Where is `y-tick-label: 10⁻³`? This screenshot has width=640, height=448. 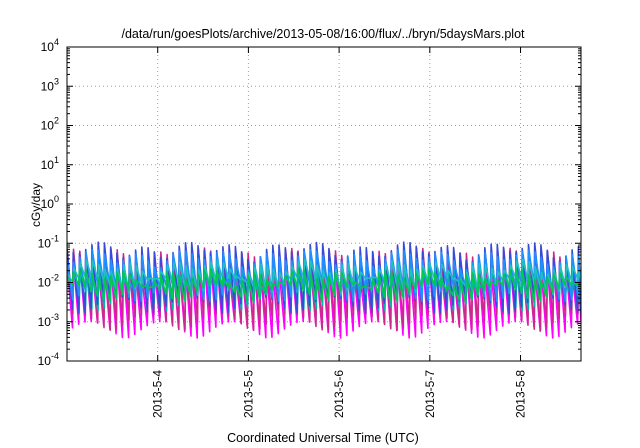 y-tick-label: 10⁻³ is located at coordinates (48, 320).